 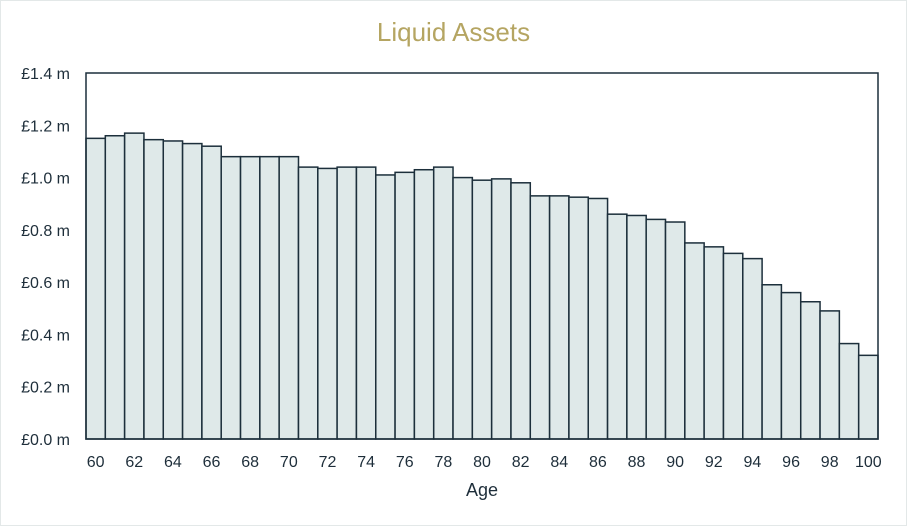 I want to click on x-tick-label: 96, so click(x=791, y=462).